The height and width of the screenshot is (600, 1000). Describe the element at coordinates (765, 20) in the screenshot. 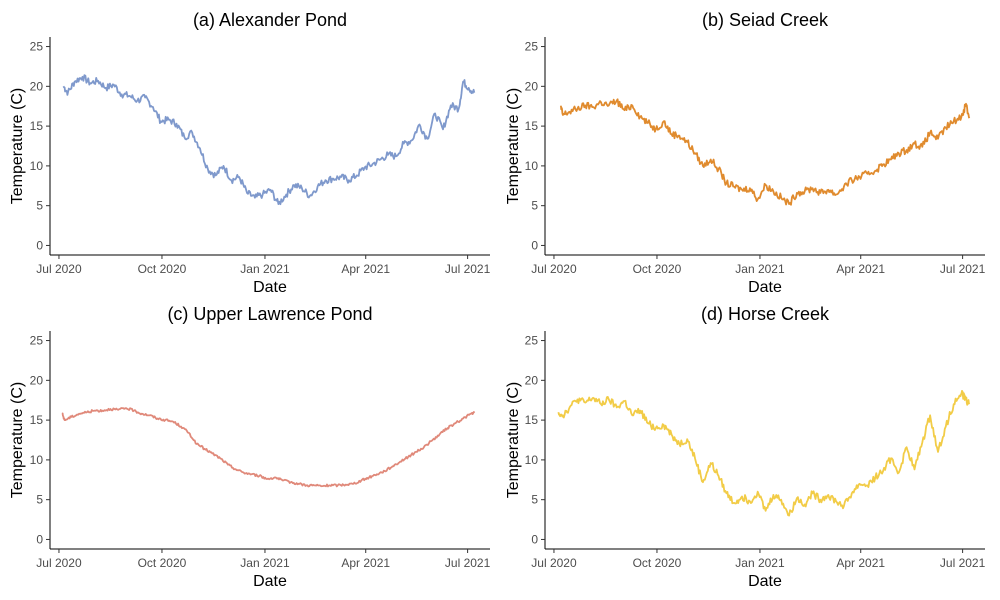

I see `panel-title: (b) Seiad Creek` at that location.